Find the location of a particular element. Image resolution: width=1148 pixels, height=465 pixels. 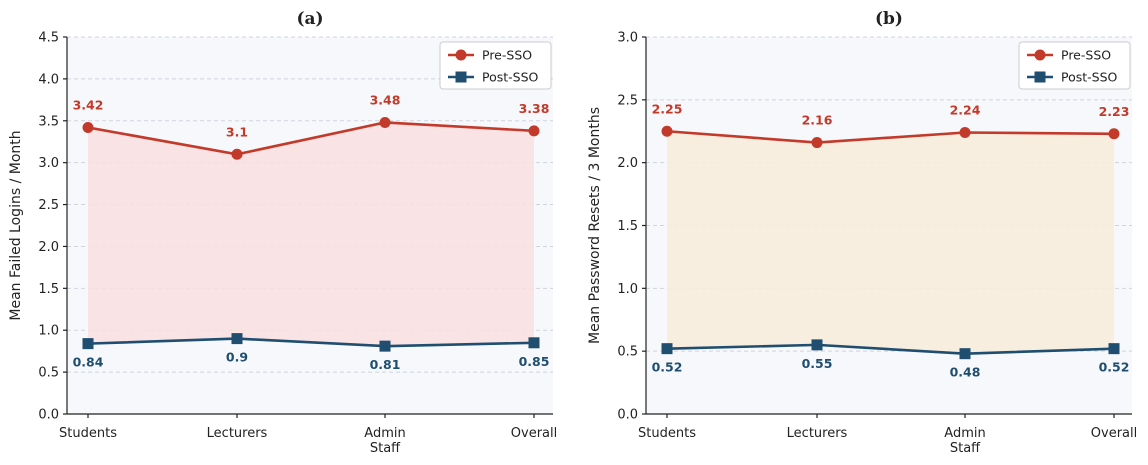

data-label: 0.85 is located at coordinates (534, 361).